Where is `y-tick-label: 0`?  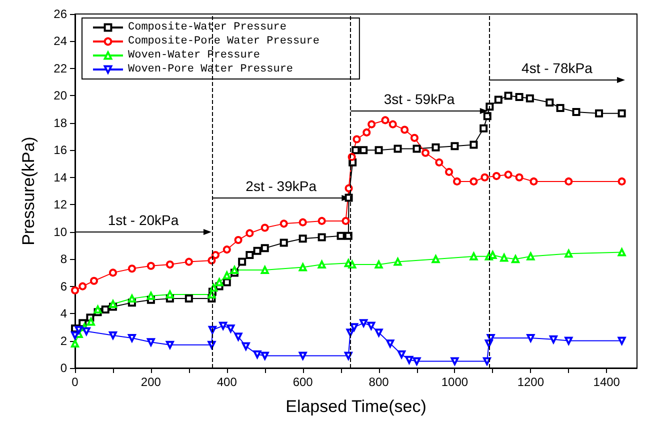 y-tick-label: 0 is located at coordinates (64, 368).